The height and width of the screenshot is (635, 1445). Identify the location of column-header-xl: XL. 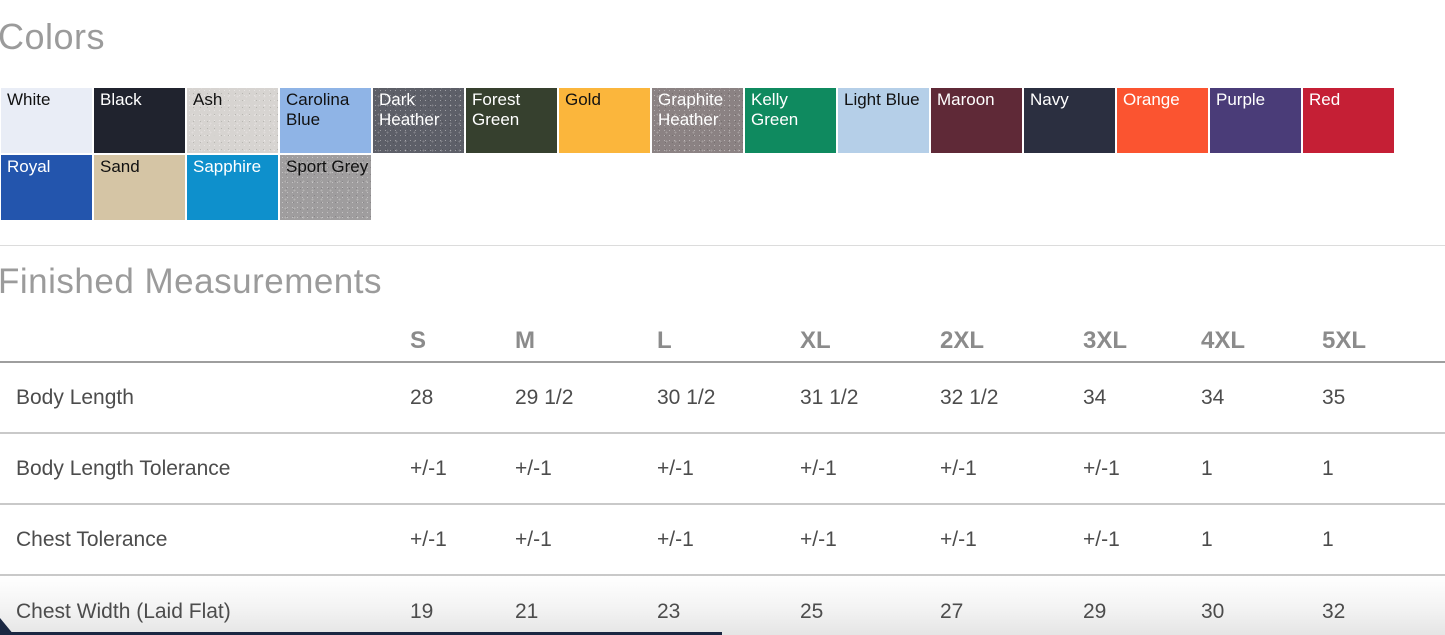
(815, 340).